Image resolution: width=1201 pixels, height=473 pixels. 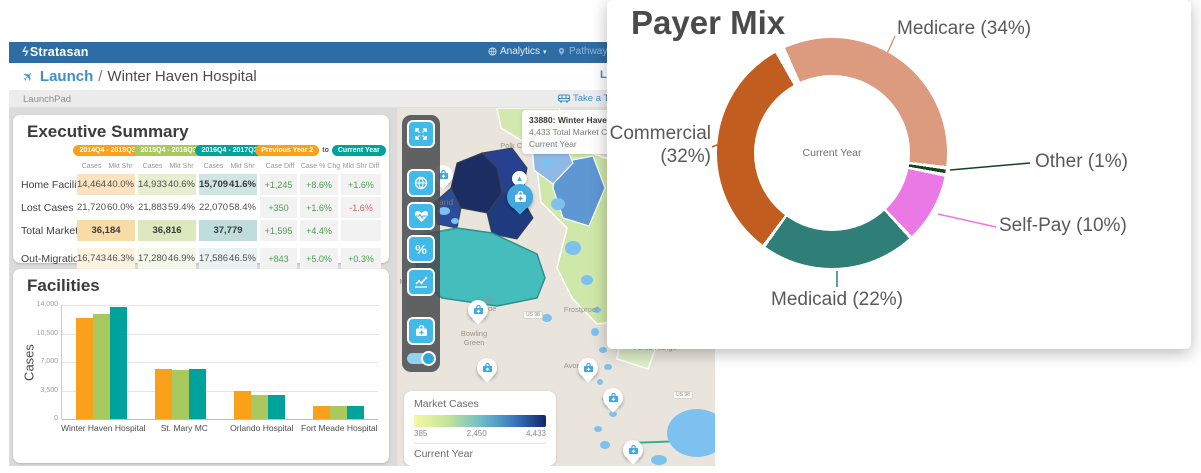 I want to click on y-tick: 10,500, so click(x=47, y=333).